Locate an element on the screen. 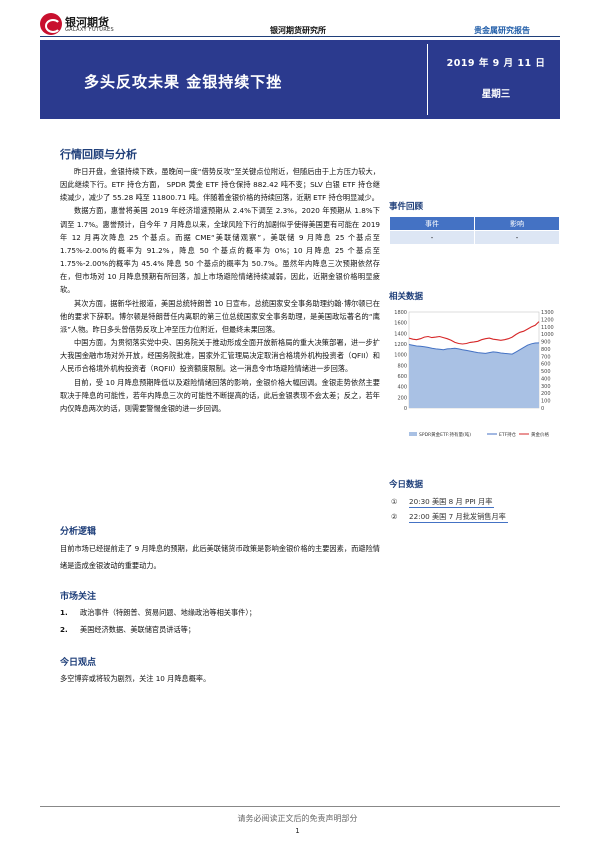  left-axis-tick-label: 800 is located at coordinates (402, 366).